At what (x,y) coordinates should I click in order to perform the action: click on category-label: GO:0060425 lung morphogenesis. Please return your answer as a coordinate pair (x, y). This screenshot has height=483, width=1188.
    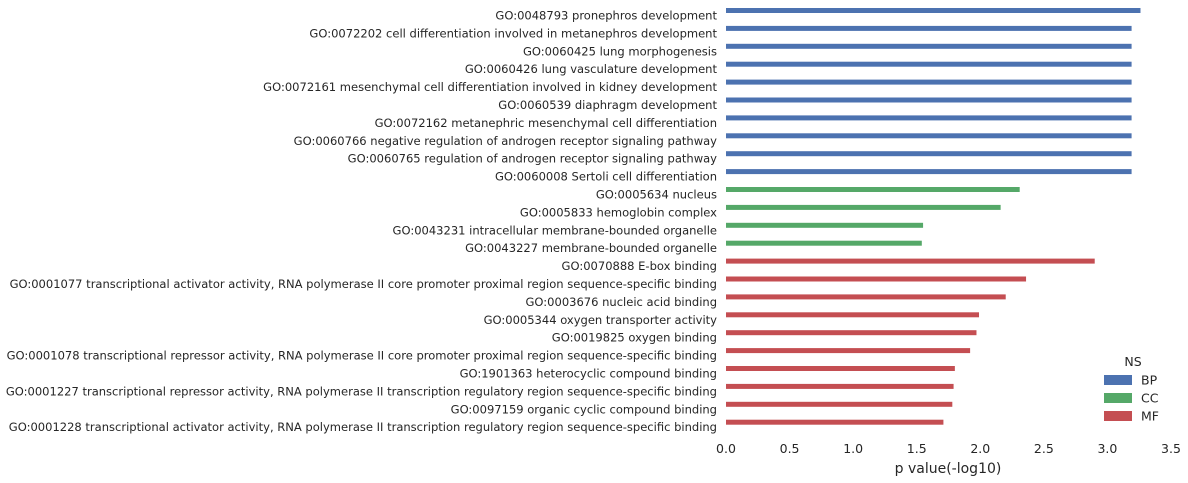
    Looking at the image, I should click on (620, 51).